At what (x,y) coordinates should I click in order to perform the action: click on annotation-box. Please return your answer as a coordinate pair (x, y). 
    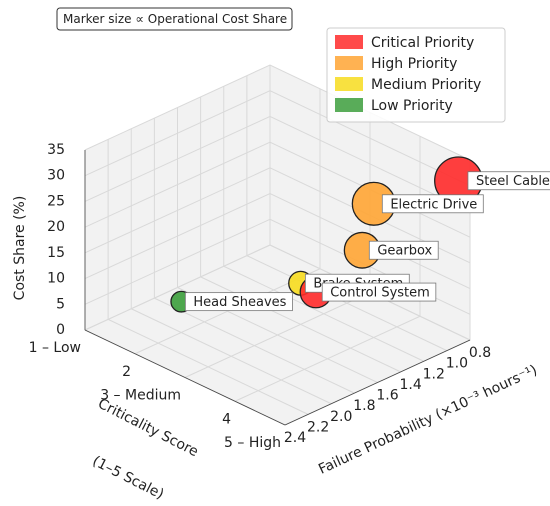
    Looking at the image, I should click on (174, 19).